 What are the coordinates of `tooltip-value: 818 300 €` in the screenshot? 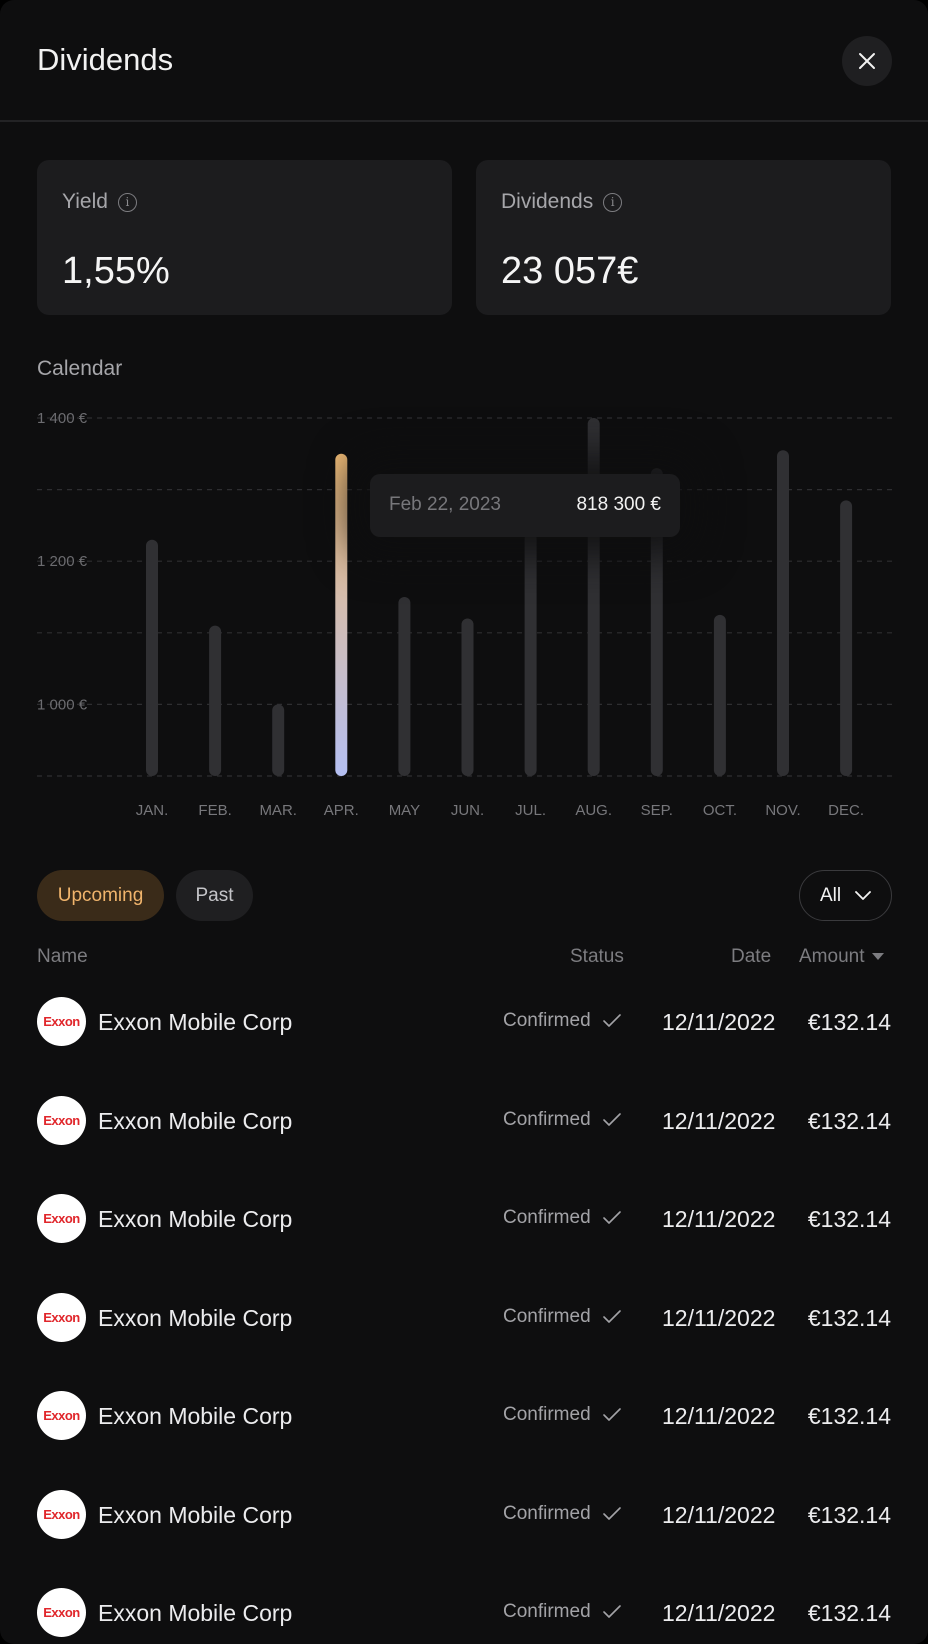 It's located at (618, 504).